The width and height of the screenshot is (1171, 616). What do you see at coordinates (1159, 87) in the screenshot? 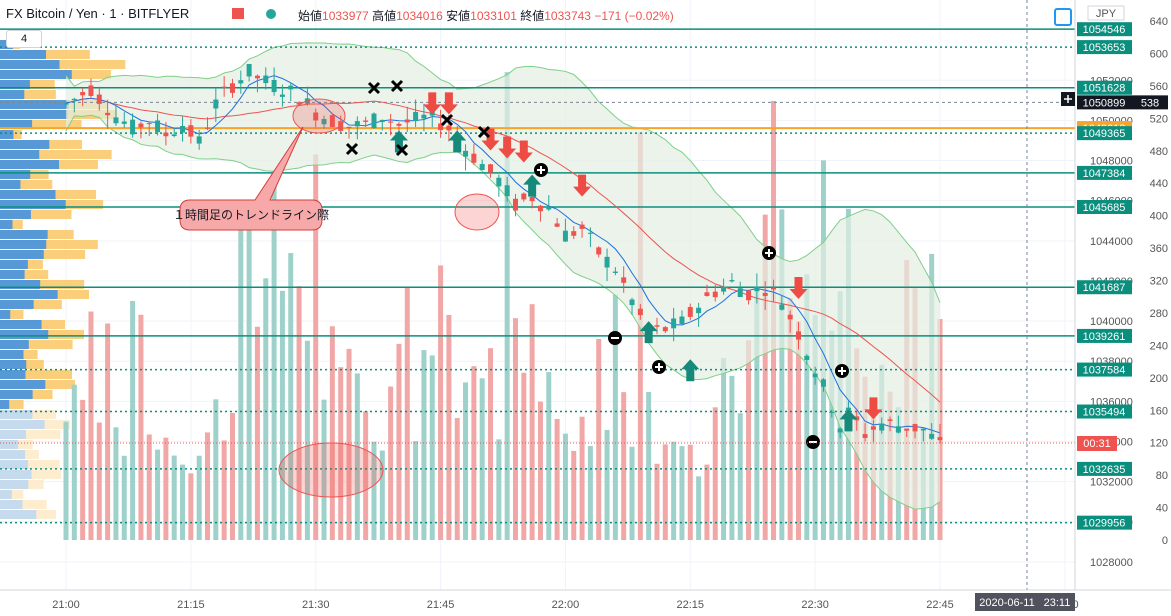
I see `volume-tick-label: 560` at bounding box center [1159, 87].